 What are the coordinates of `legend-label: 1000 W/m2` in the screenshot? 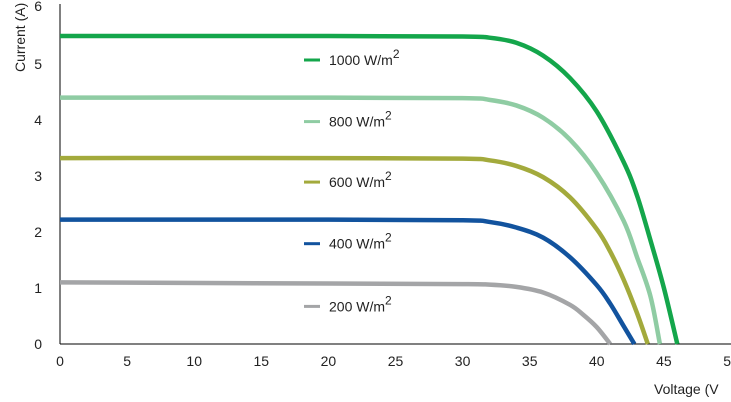 It's located at (364, 57).